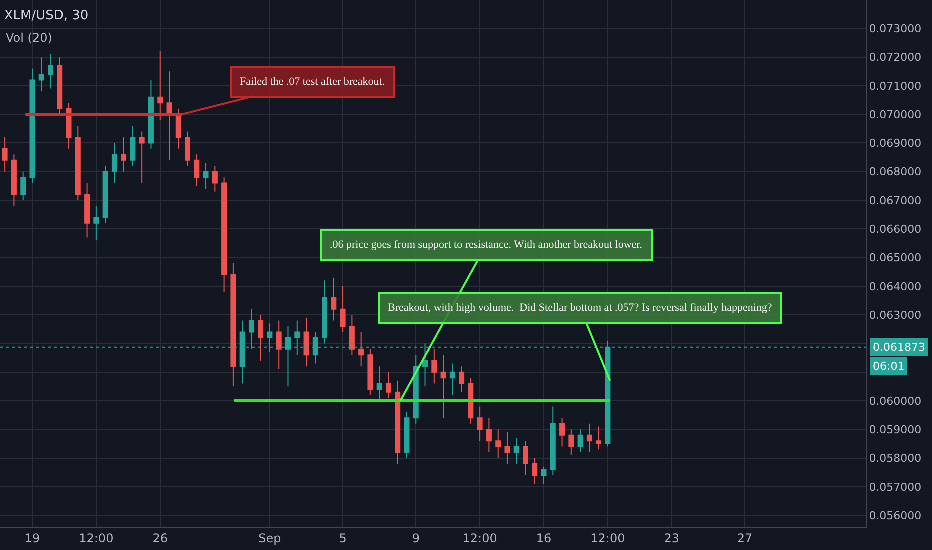 This screenshot has height=550, width=932. I want to click on y-tick-label: 0.068000, so click(895, 172).